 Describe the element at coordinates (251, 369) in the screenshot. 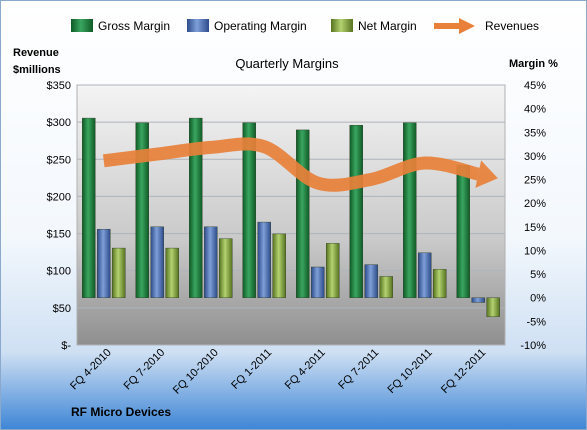

I see `x-tick-label: FQ 1-2011` at that location.